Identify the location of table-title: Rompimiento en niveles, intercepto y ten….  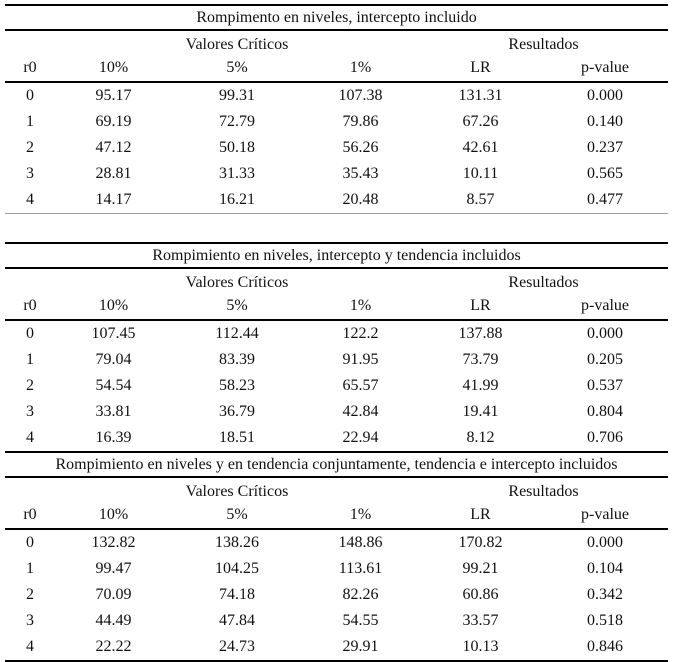
(337, 255).